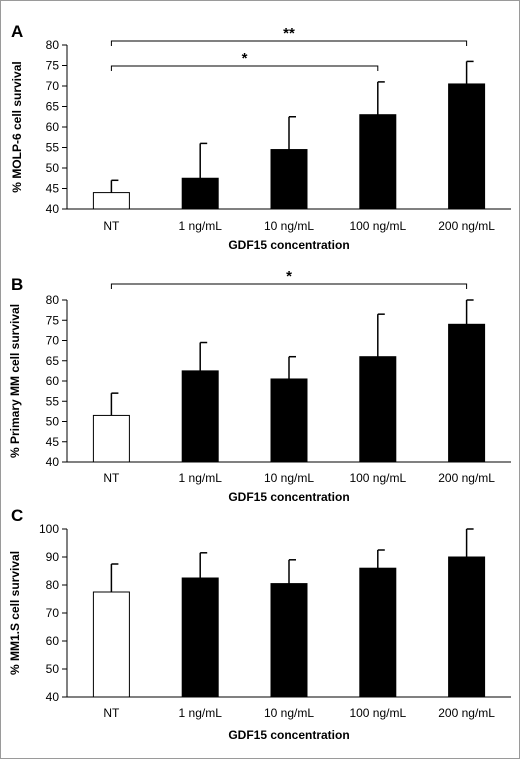  Describe the element at coordinates (17, 31) in the screenshot. I see `panel-letter: A` at that location.